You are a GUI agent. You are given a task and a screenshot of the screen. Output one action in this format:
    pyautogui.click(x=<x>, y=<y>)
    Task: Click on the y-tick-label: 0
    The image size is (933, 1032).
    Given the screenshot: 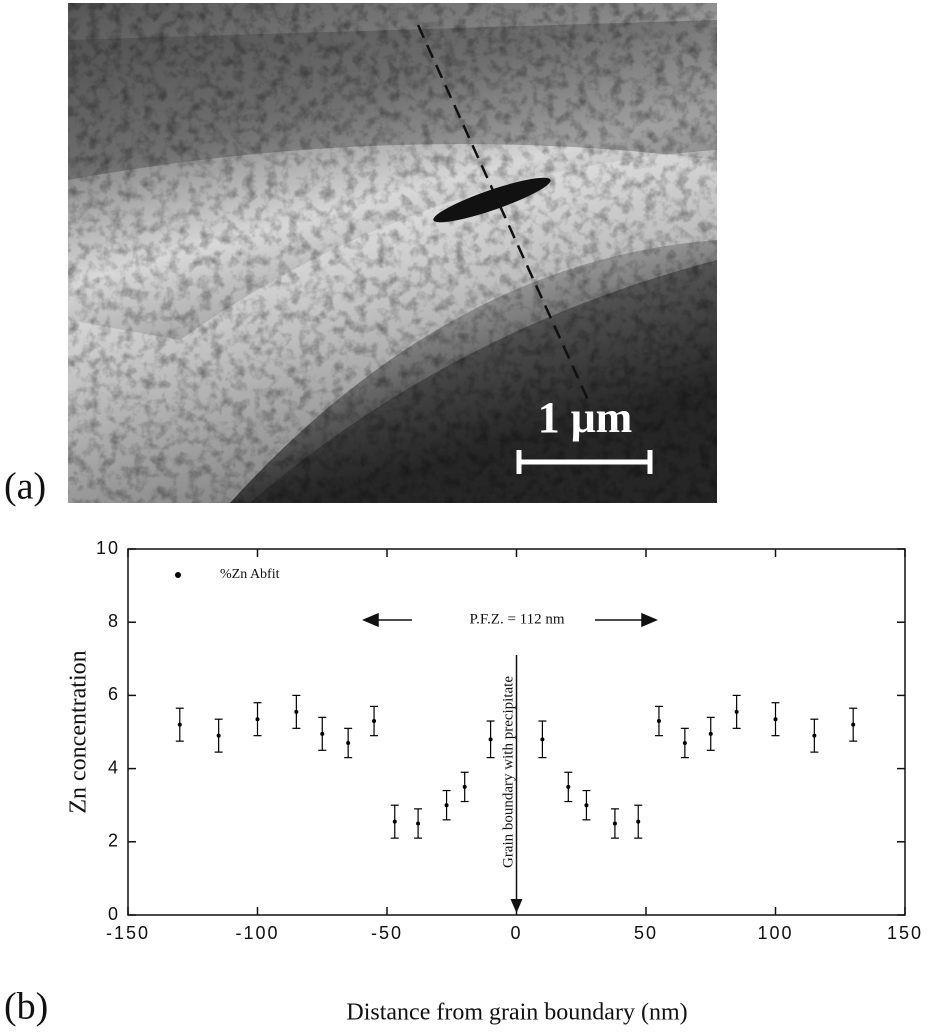 What is the action you would take?
    pyautogui.click(x=114, y=914)
    